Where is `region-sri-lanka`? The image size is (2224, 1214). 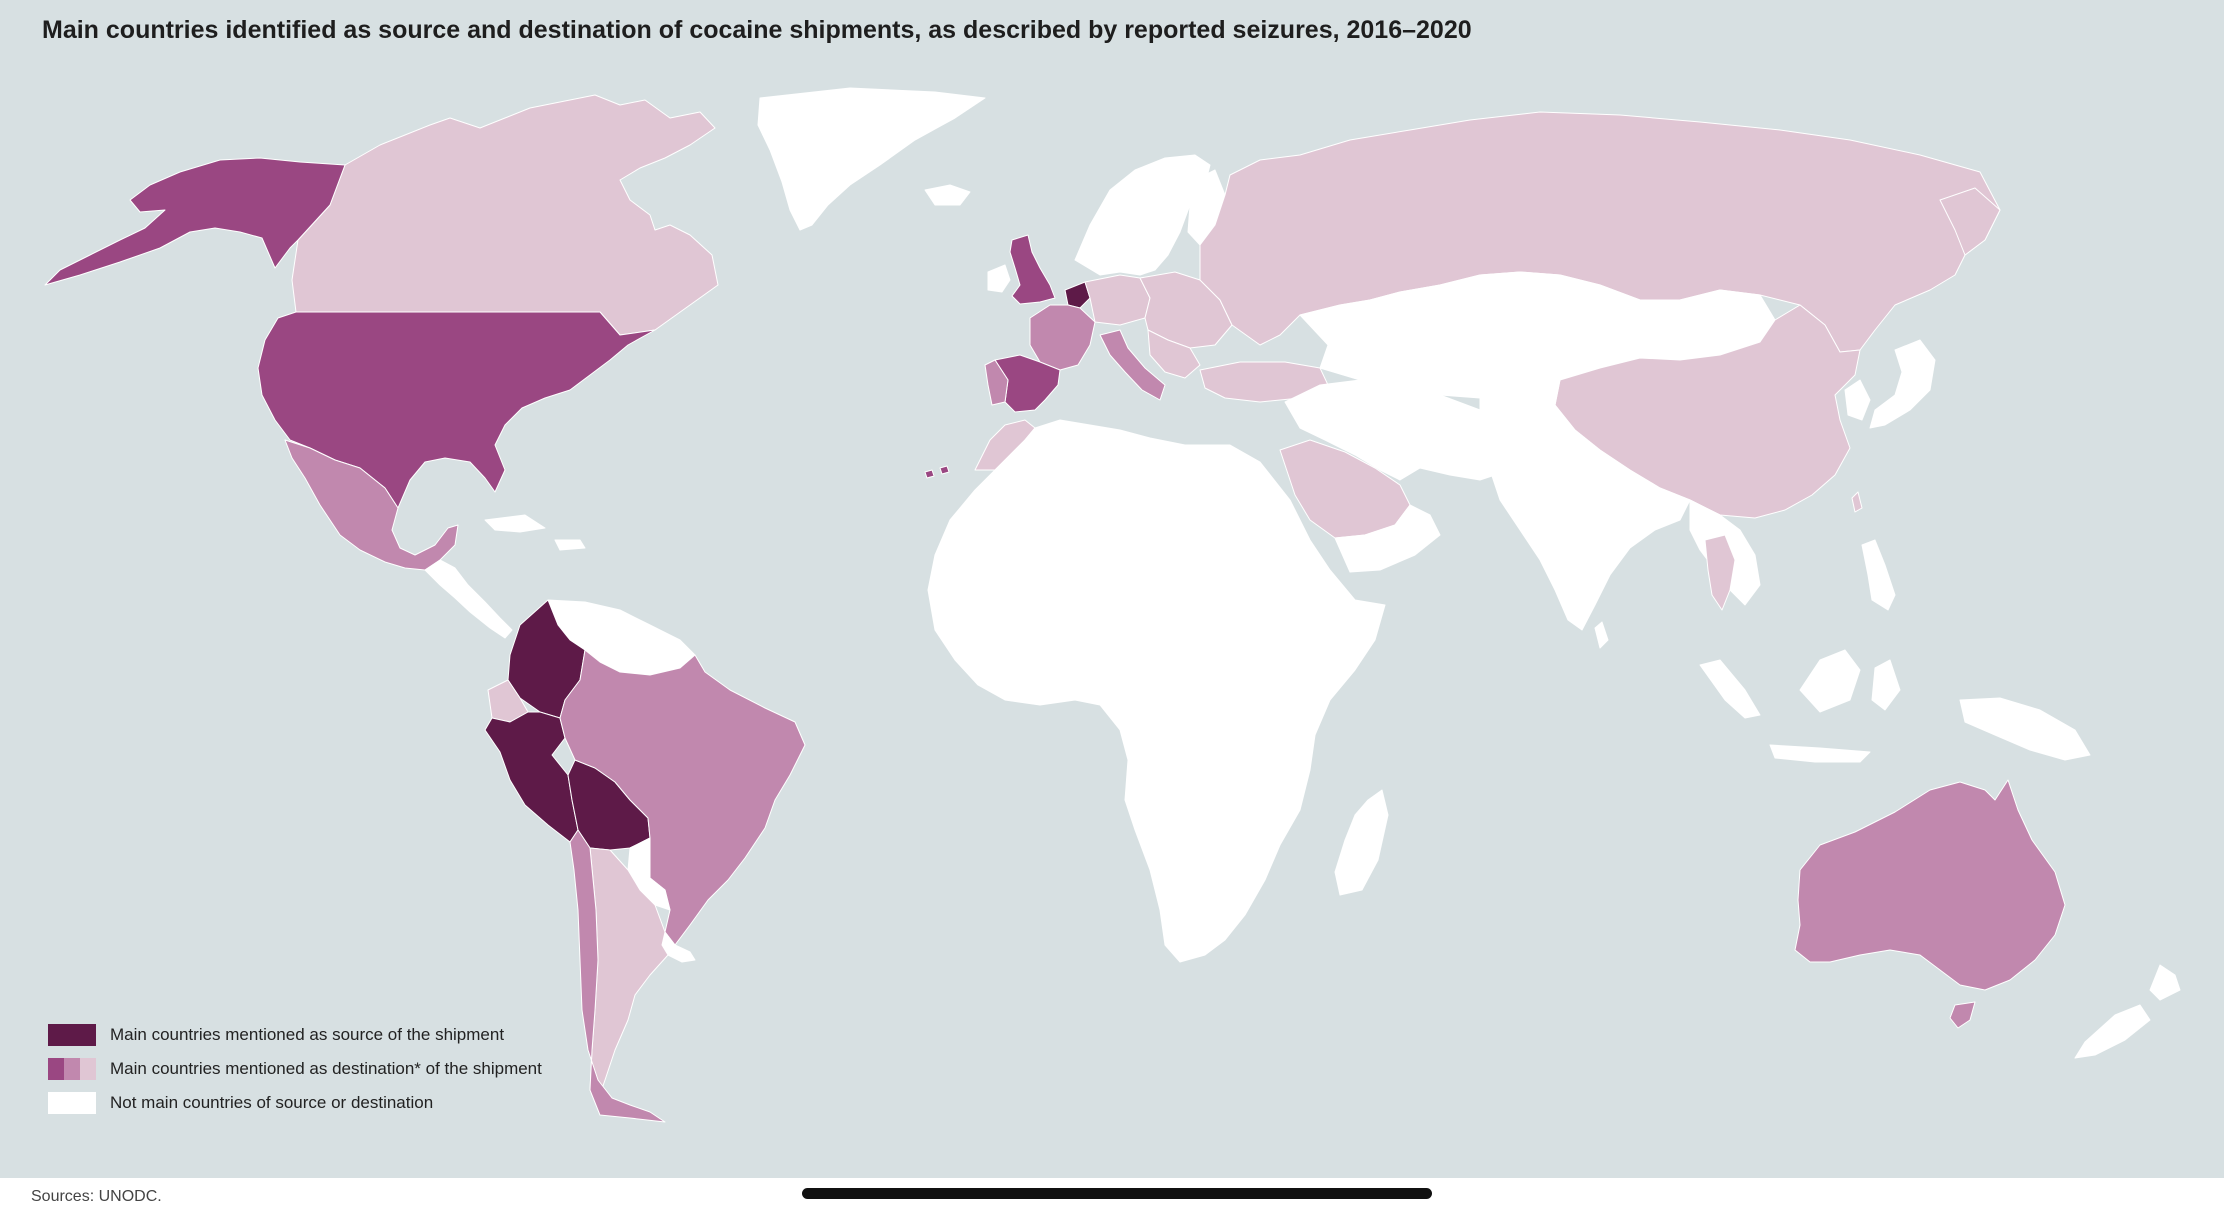 region-sri-lanka is located at coordinates (1601, 635).